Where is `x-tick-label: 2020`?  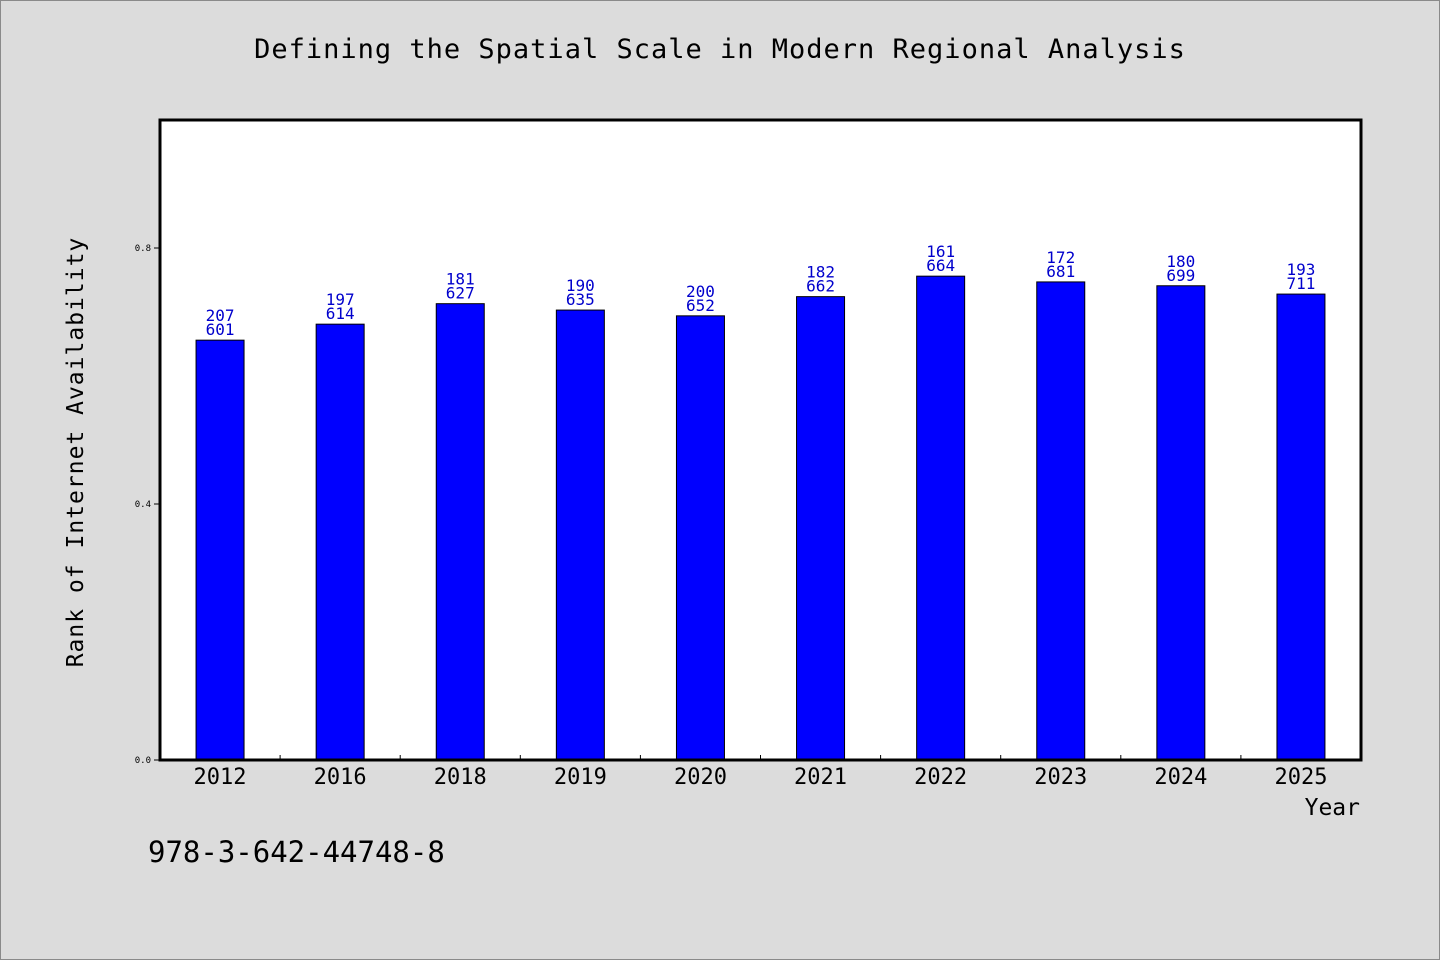 x-tick-label: 2020 is located at coordinates (700, 777).